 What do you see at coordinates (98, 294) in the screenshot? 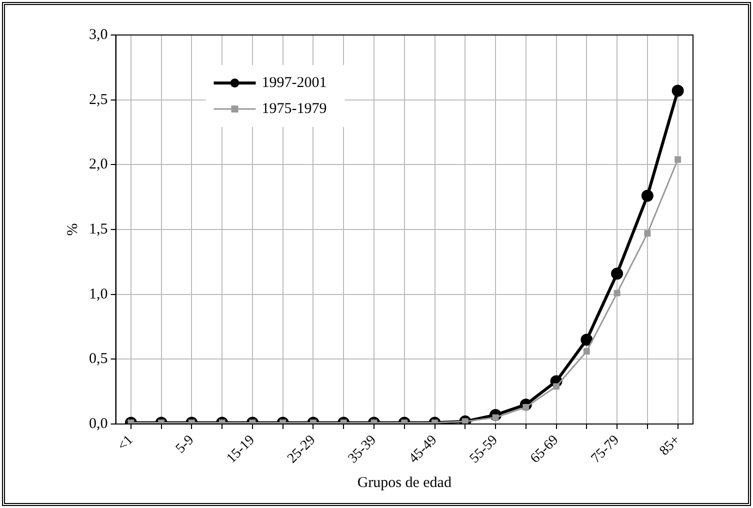
I see `y-tick-label: 1,0` at bounding box center [98, 294].